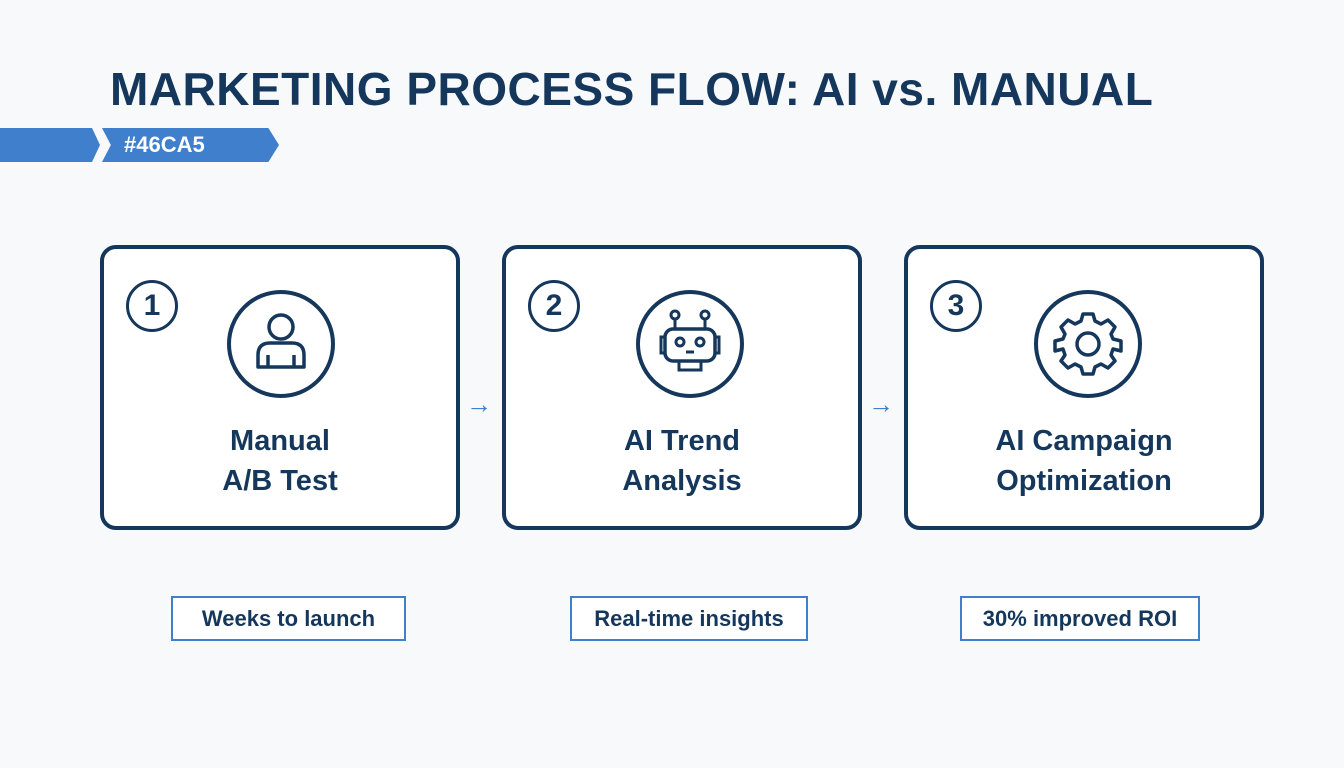  What do you see at coordinates (152, 306) in the screenshot?
I see `step-number: 1` at bounding box center [152, 306].